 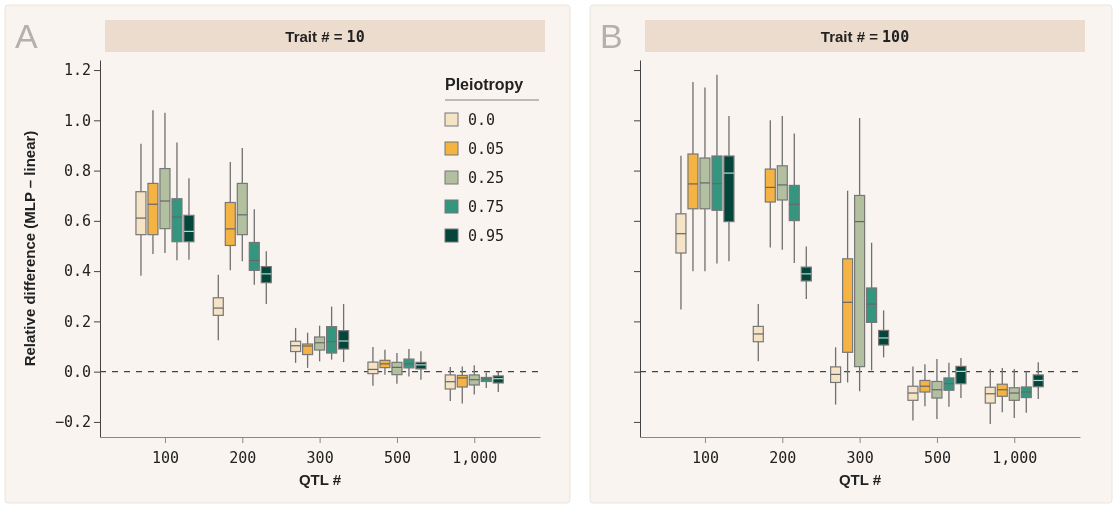 I want to click on y-tick-label: 1.2, so click(x=77, y=70).